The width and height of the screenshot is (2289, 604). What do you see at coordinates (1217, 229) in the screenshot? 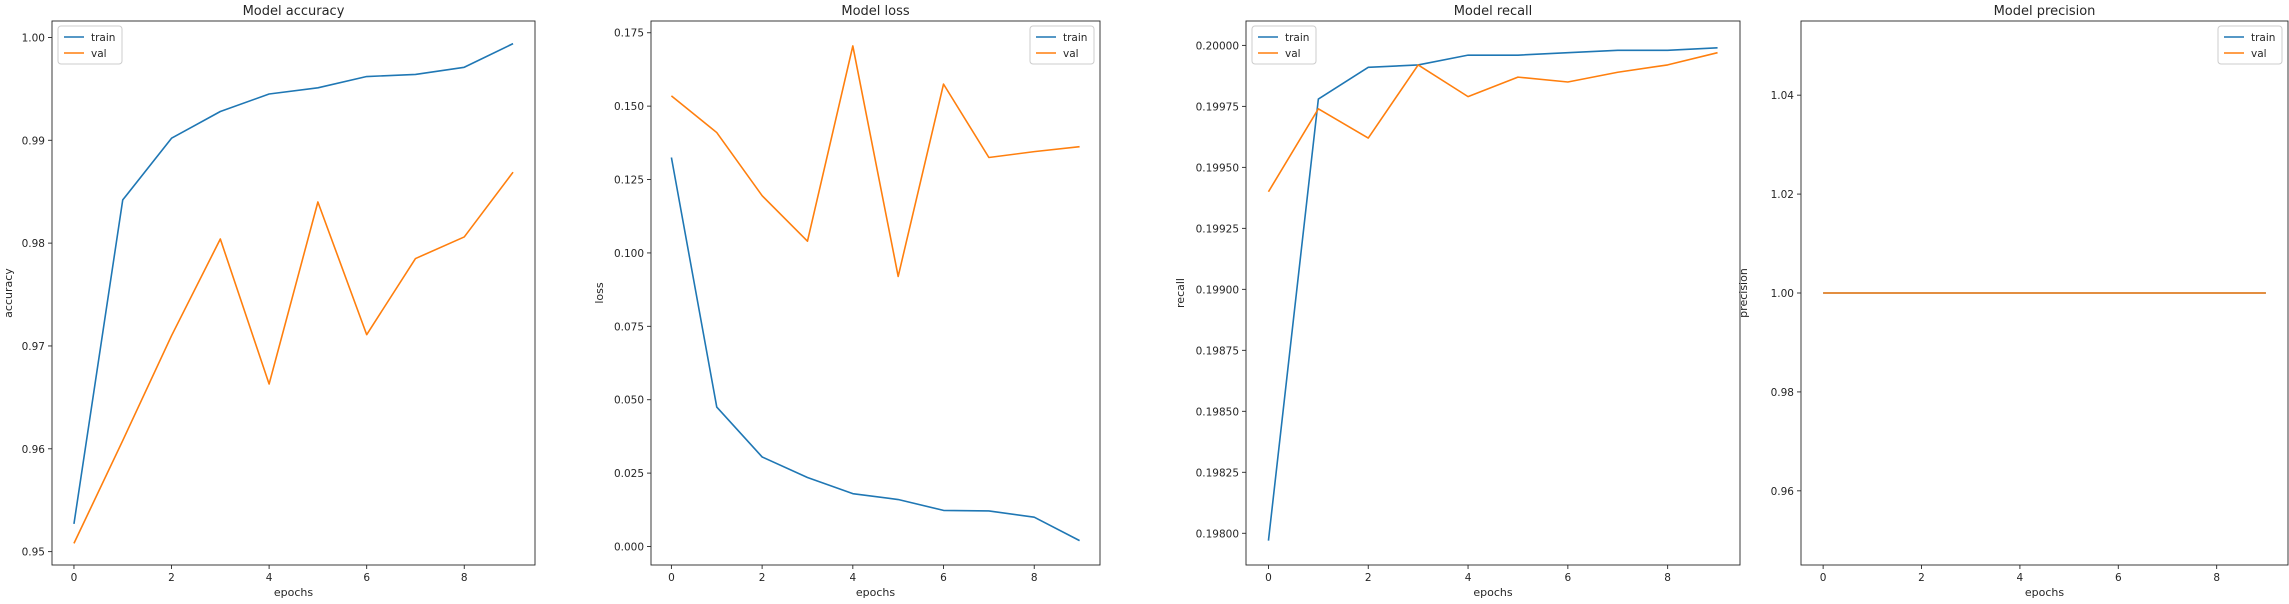
I see `y-tick-label: 0.19925` at bounding box center [1217, 229].